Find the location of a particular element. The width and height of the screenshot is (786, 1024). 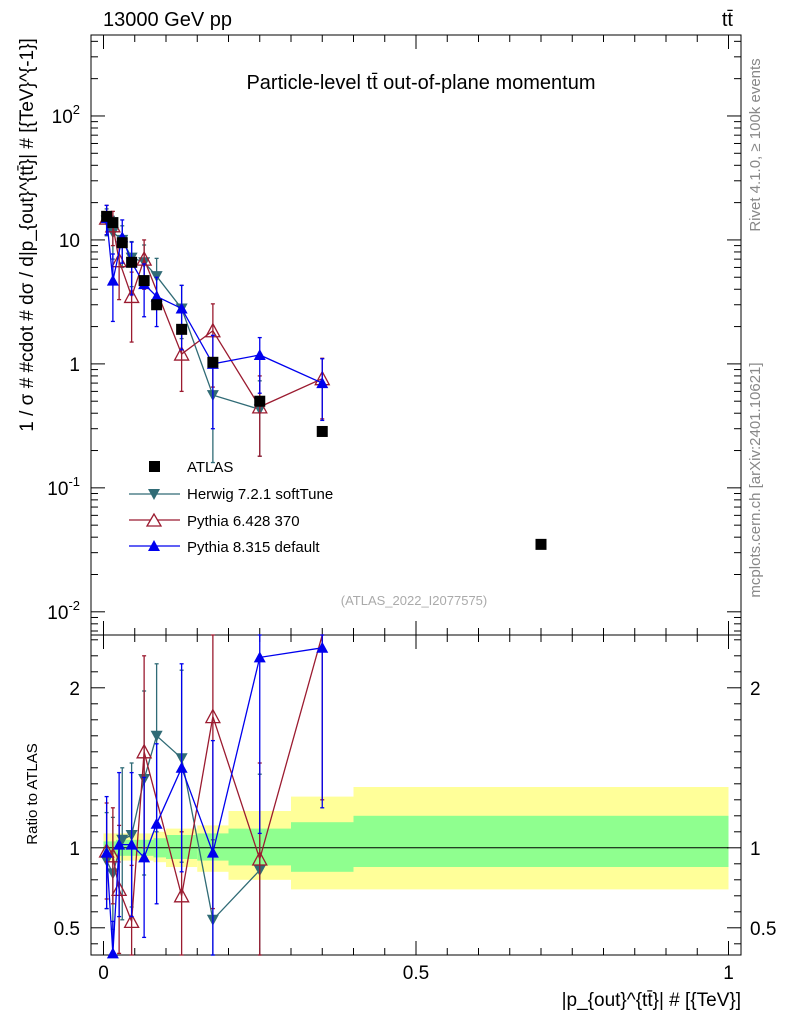

legend-marker-atlas is located at coordinates (154, 466).